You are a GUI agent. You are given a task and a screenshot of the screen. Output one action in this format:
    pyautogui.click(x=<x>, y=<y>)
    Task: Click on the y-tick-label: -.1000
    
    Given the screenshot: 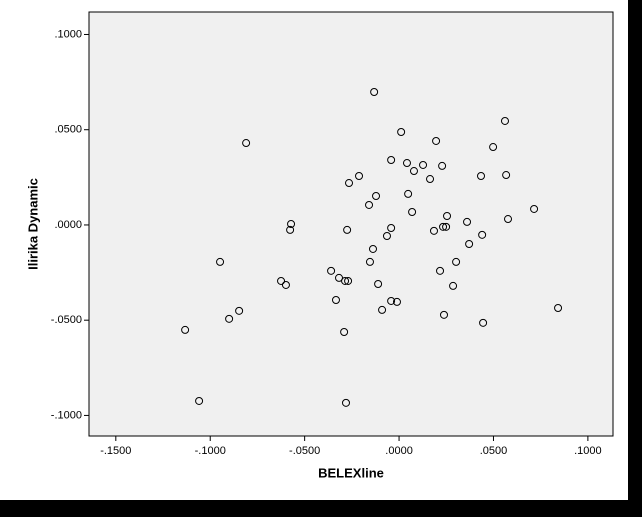 What is the action you would take?
    pyautogui.click(x=66, y=415)
    